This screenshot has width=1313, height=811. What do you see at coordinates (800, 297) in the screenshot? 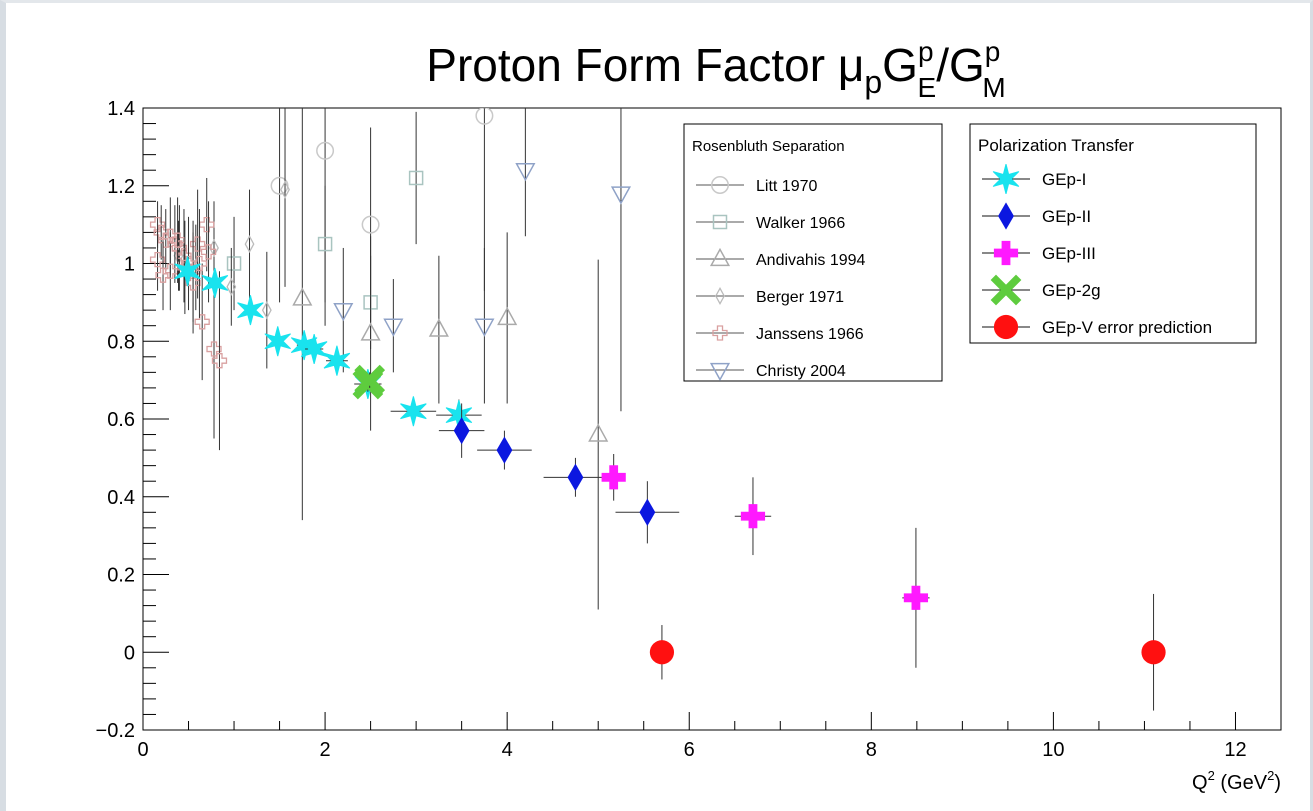
I see `legend-label: Berger 1971` at bounding box center [800, 297].